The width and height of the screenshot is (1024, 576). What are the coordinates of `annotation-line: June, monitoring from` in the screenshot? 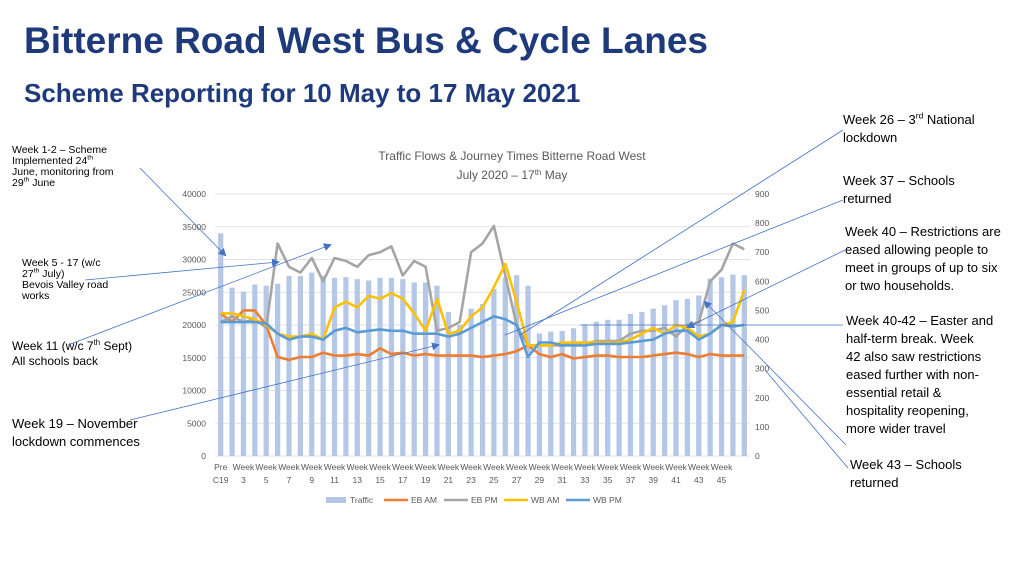 It's located at (63, 172).